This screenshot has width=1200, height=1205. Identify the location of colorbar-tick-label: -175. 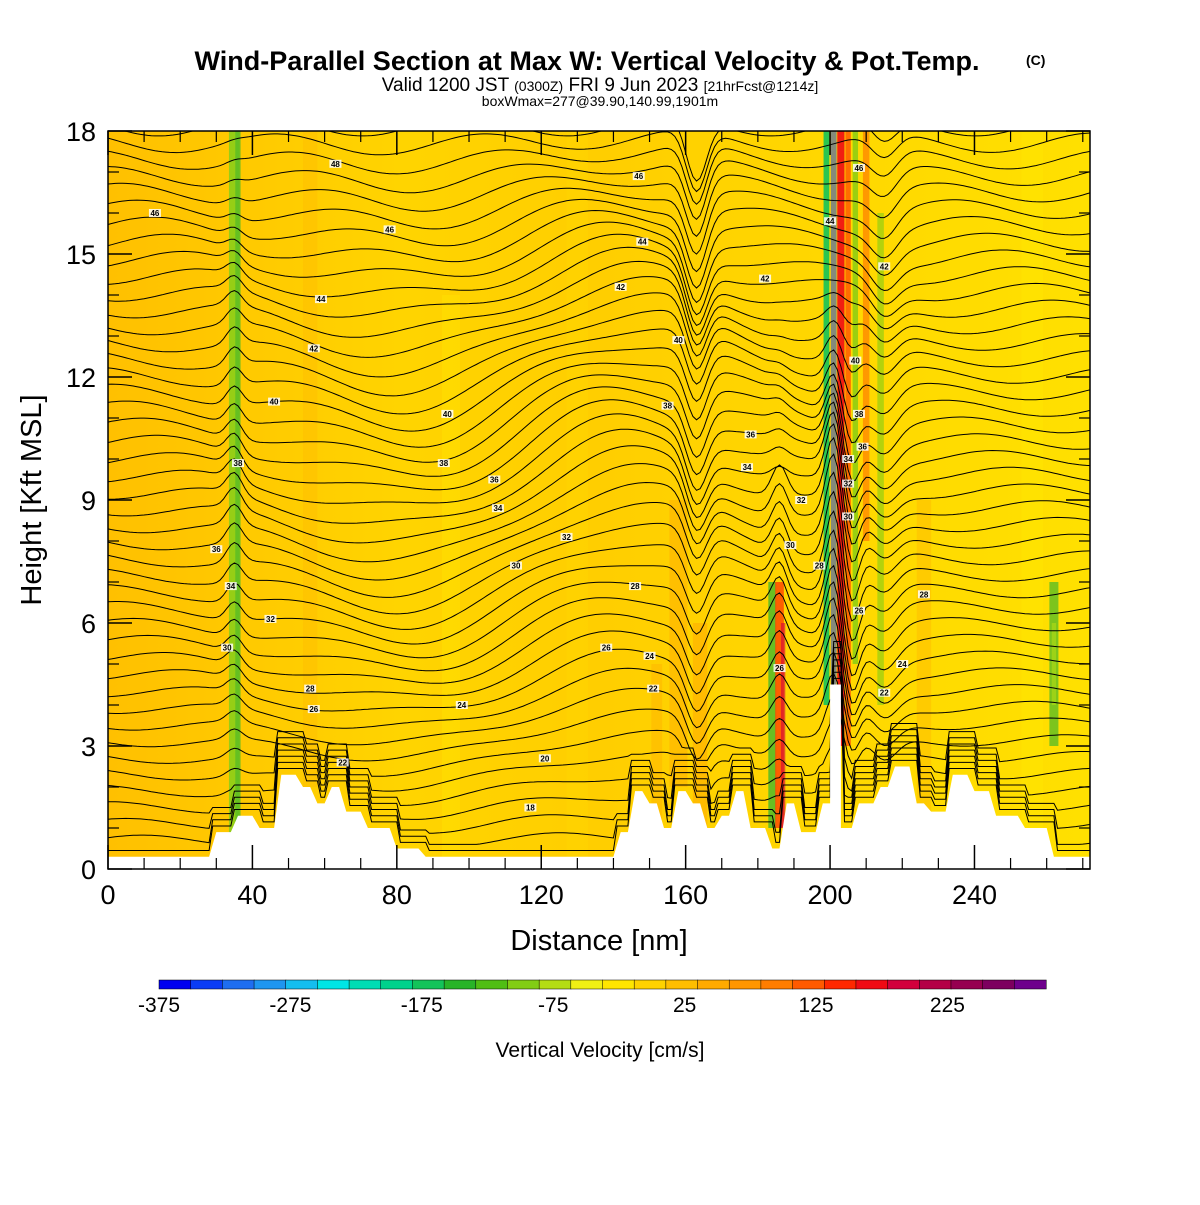
(422, 1005).